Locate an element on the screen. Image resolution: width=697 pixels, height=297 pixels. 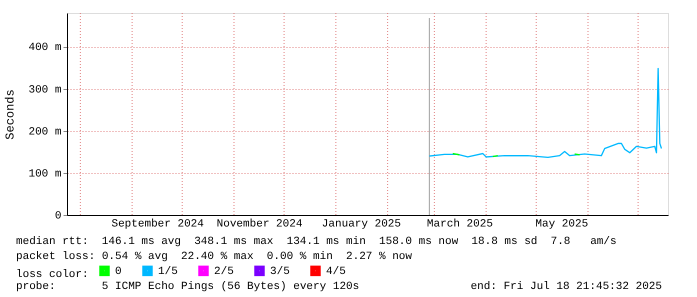
y-tick-label: 200 m is located at coordinates (45, 132).